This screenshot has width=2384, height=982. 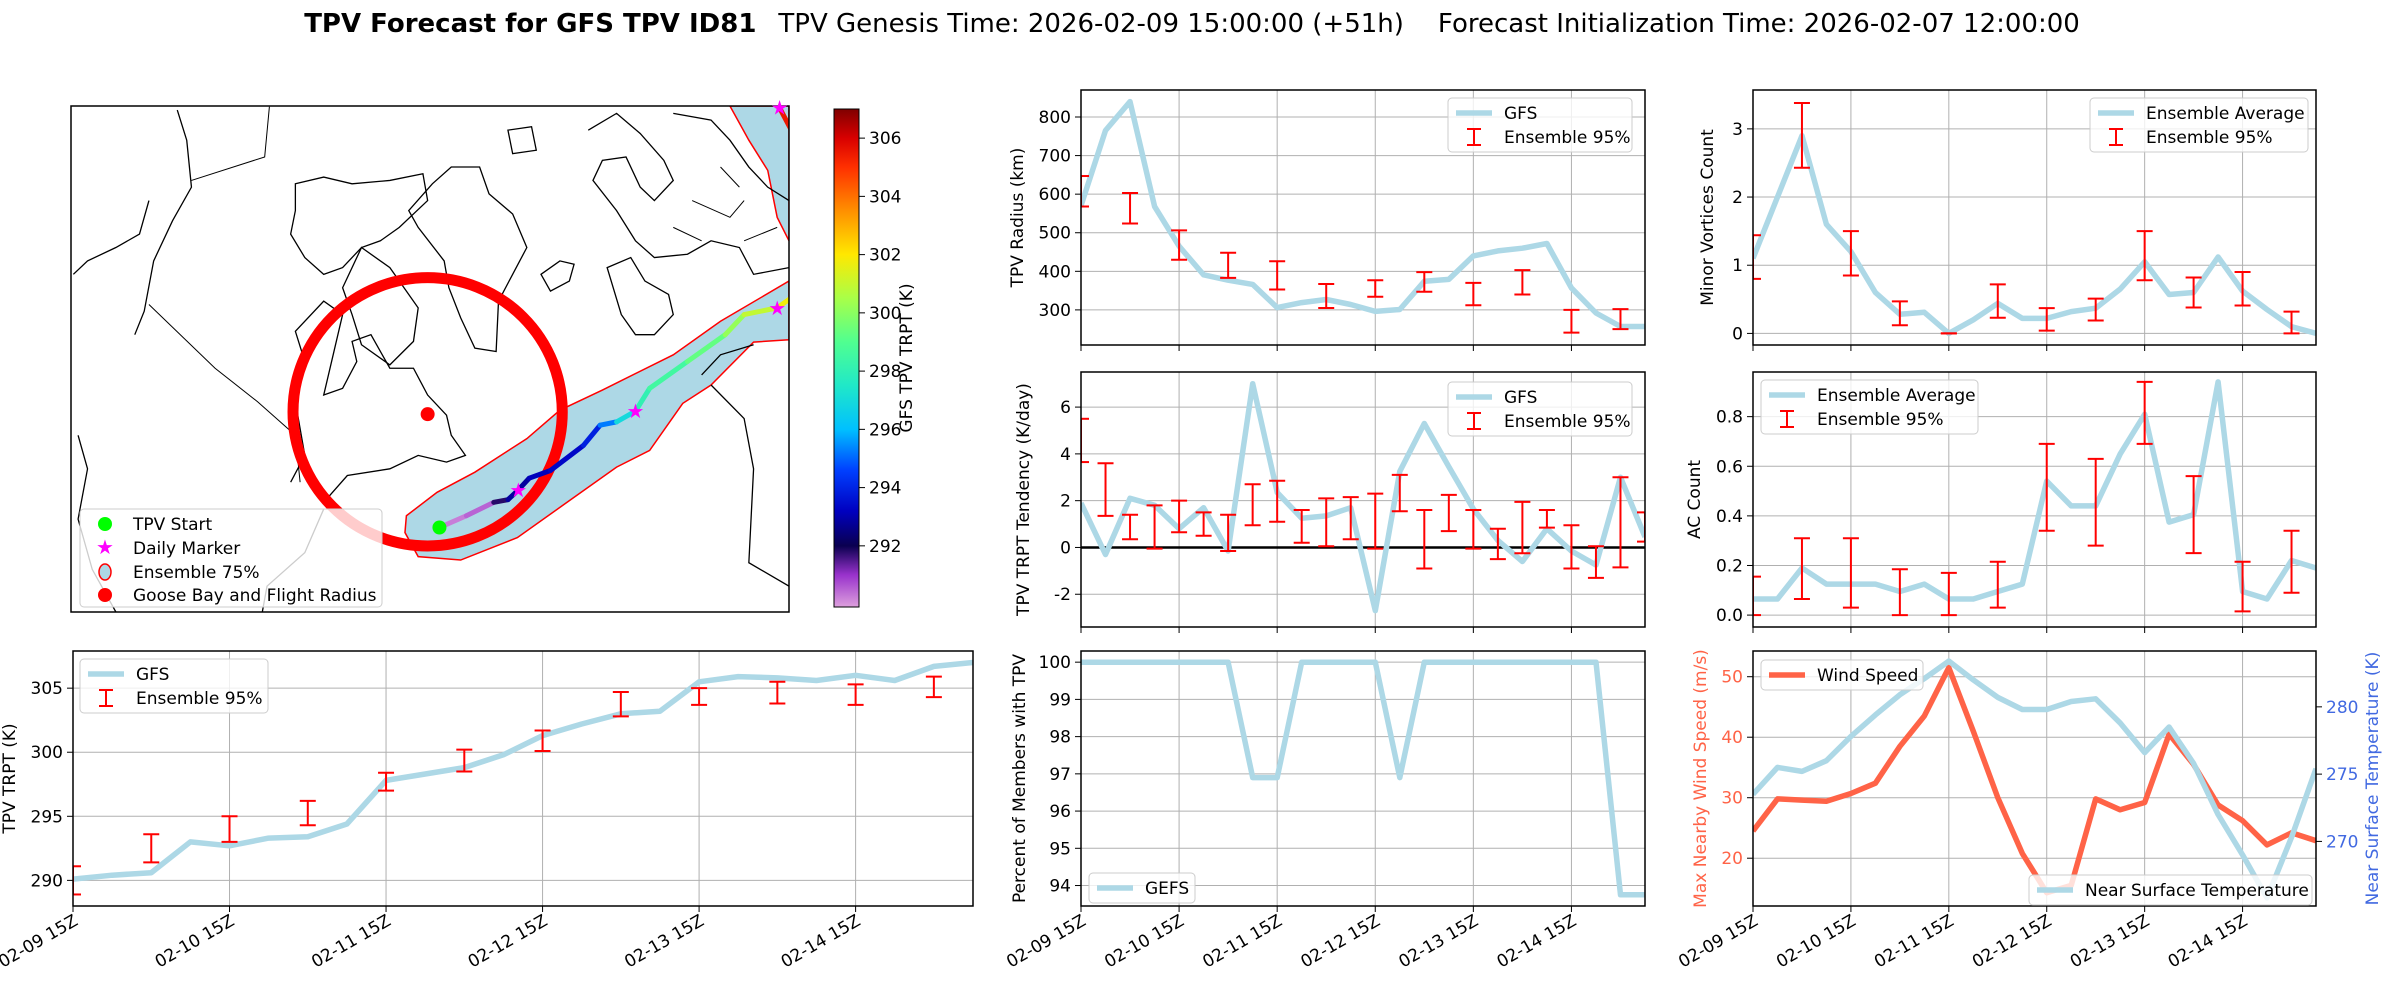 I want to click on legend: Near Surface Temperature, so click(x=2170, y=890).